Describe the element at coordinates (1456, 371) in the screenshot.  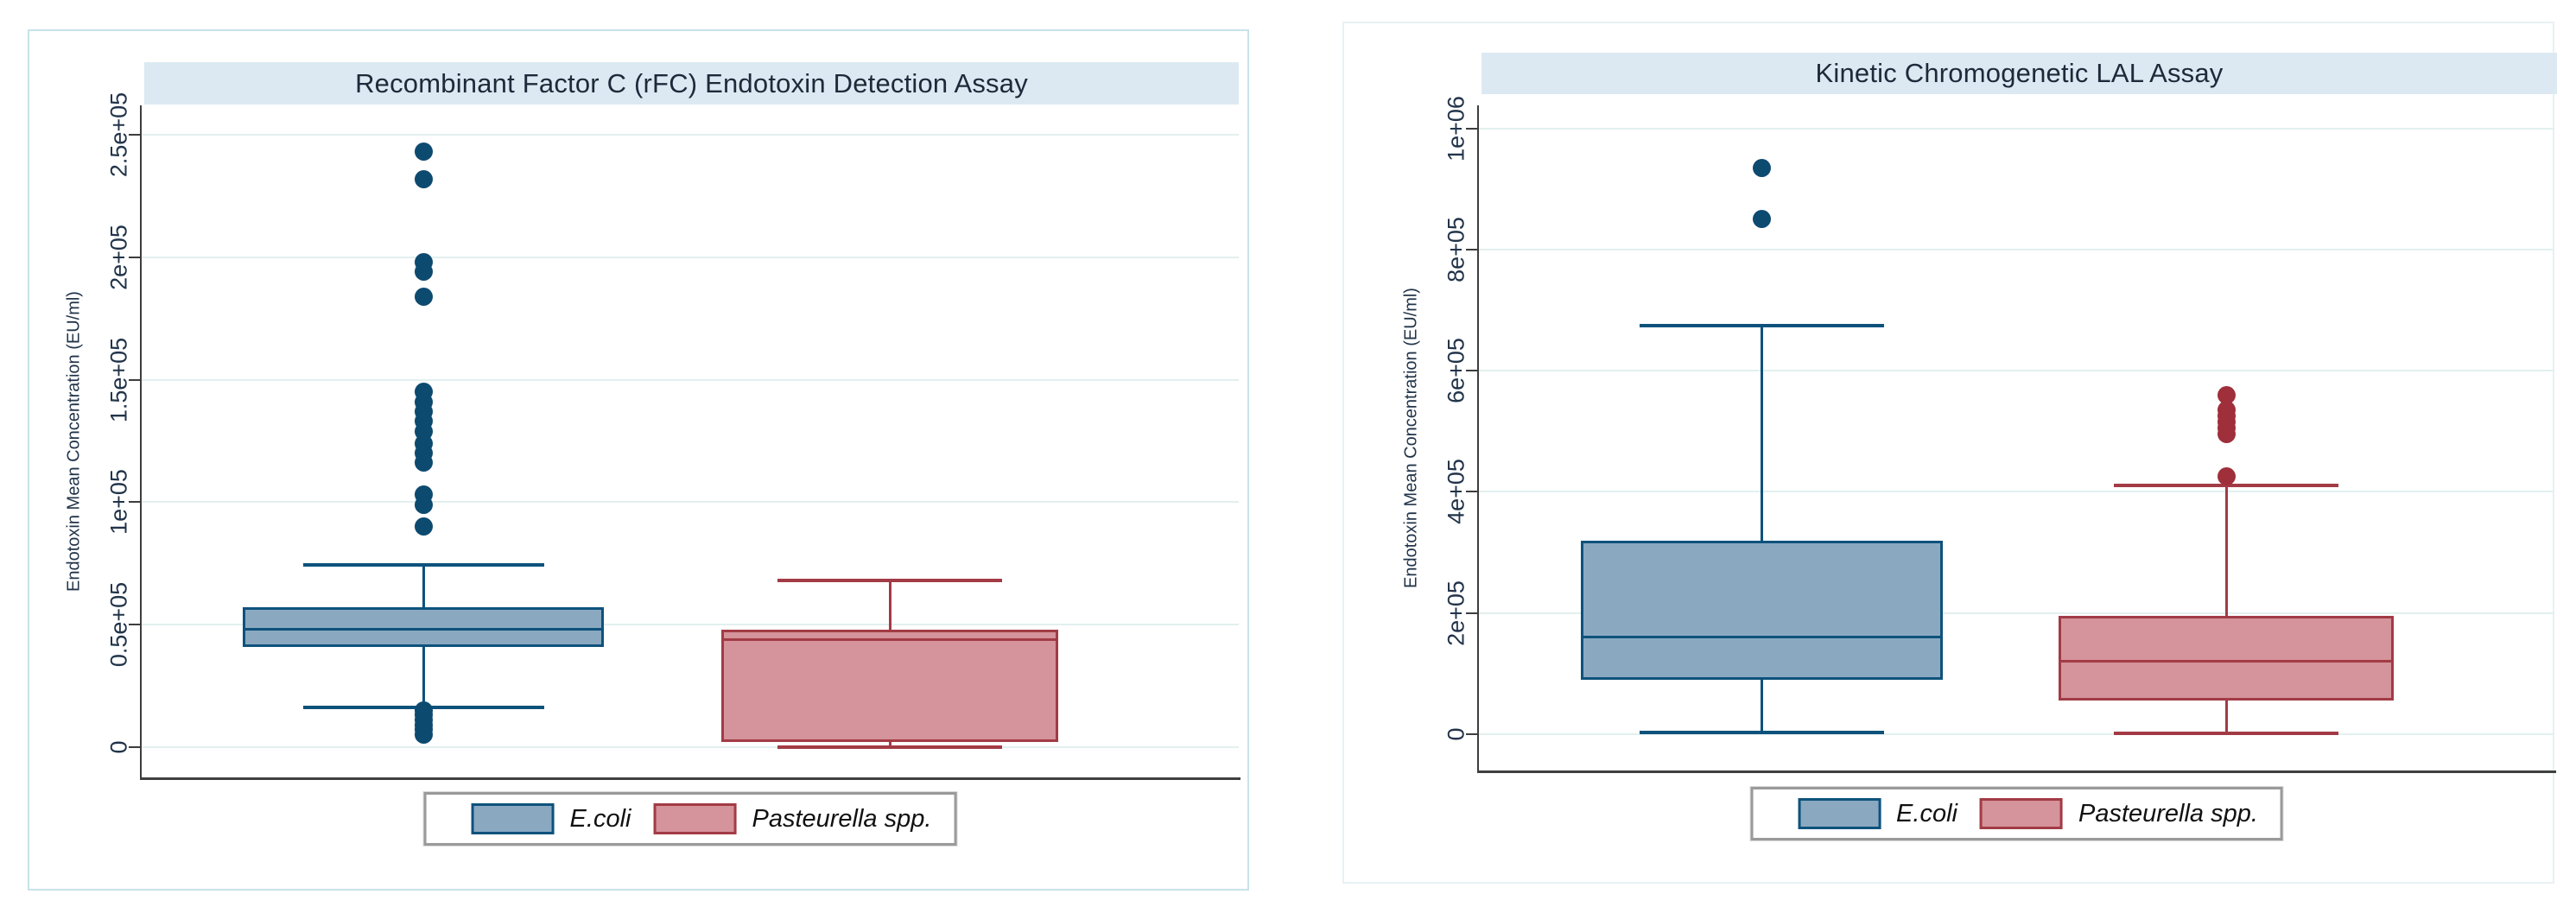
I see `y-tick-label: 6e+05` at that location.